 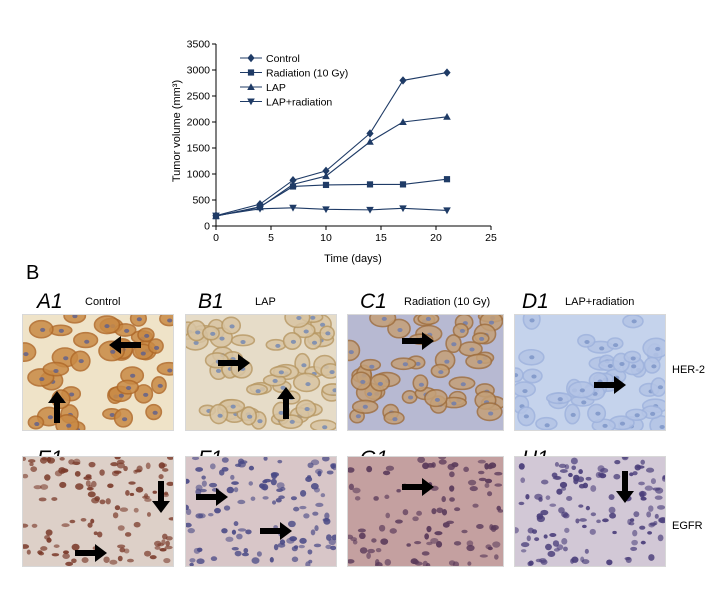 What do you see at coordinates (535, 301) in the screenshot?
I see `panel-label-d1: D1` at bounding box center [535, 301].